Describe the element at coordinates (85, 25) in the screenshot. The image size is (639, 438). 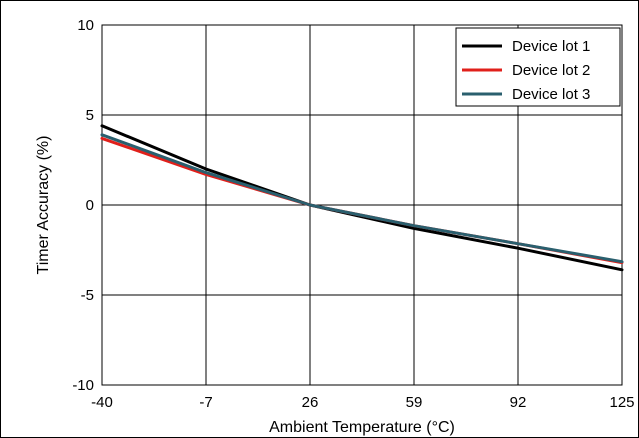
I see `y-tick-label: 10` at that location.